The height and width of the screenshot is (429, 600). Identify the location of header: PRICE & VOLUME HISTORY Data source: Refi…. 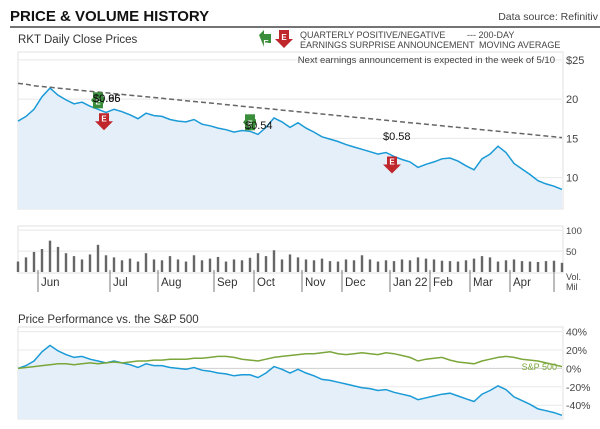
(305, 18).